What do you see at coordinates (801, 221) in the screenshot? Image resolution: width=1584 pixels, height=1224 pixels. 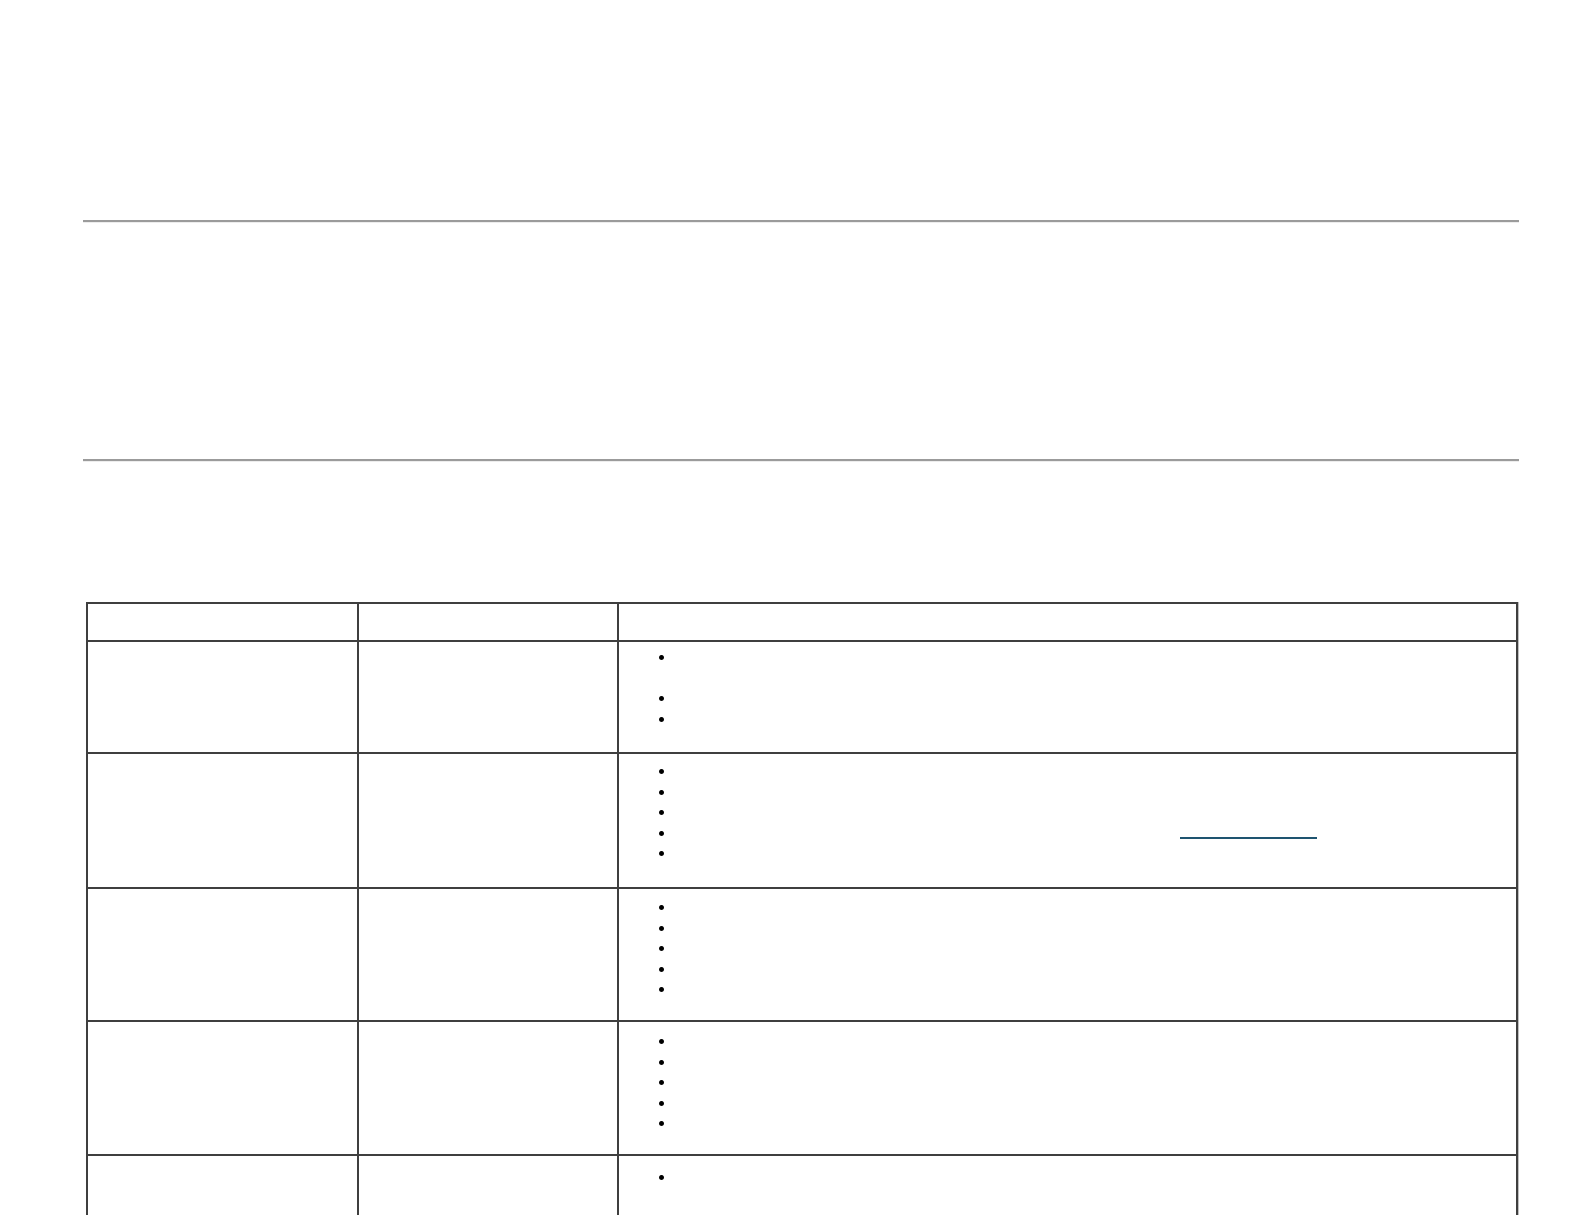 I see `horizontal-rule-top` at bounding box center [801, 221].